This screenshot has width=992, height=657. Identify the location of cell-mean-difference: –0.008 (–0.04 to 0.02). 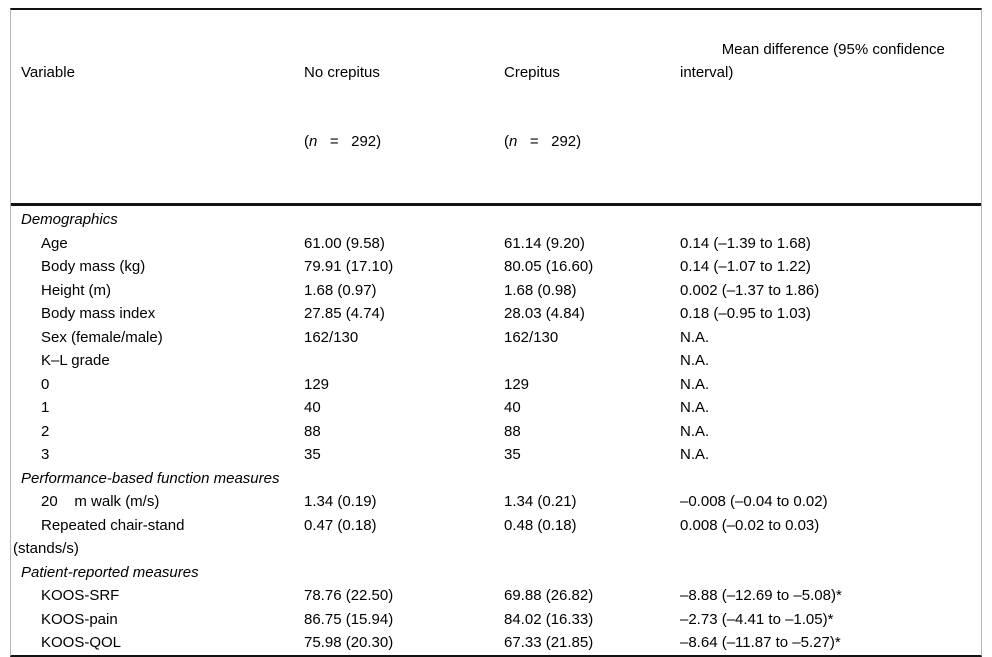
(754, 501).